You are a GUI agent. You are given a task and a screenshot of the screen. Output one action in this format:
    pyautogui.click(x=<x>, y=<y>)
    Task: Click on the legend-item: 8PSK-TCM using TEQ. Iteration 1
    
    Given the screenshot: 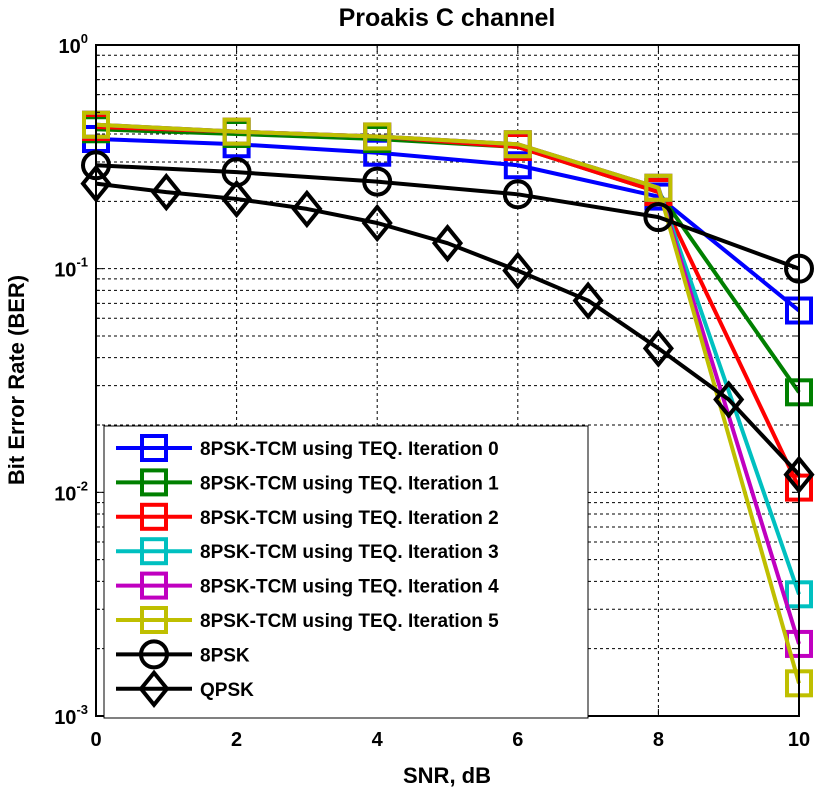 What is the action you would take?
    pyautogui.click(x=307, y=482)
    